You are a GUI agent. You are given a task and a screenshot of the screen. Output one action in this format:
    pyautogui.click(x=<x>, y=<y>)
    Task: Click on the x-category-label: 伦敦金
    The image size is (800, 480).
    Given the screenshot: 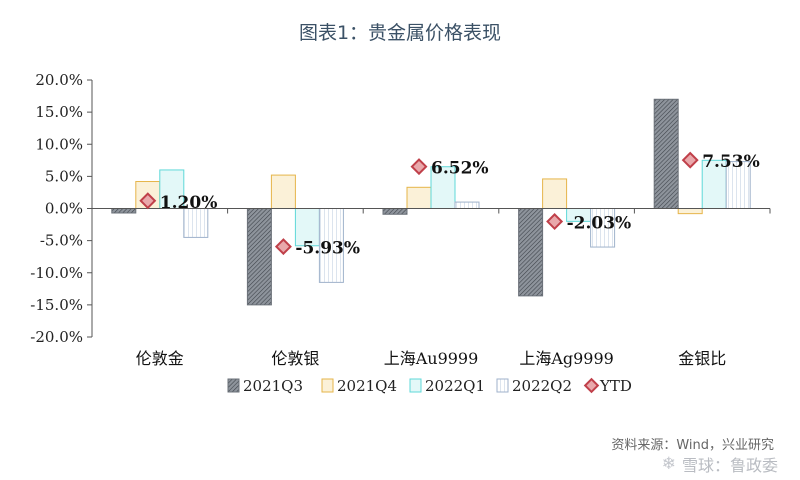 What is the action you would take?
    pyautogui.click(x=160, y=358)
    